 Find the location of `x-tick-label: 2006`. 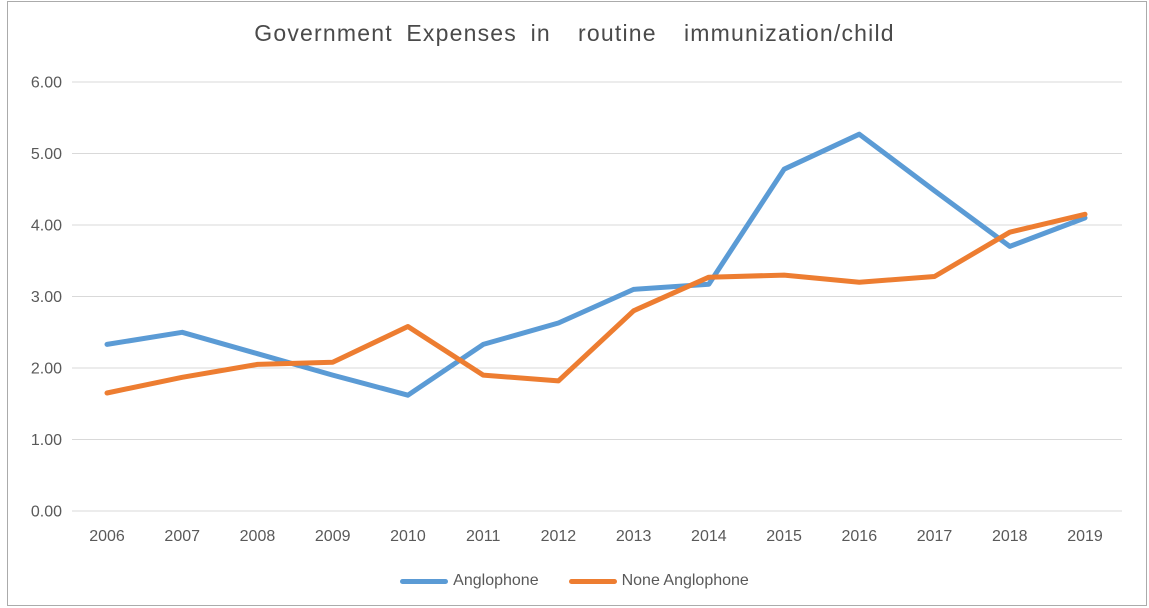

x-tick-label: 2006 is located at coordinates (107, 536).